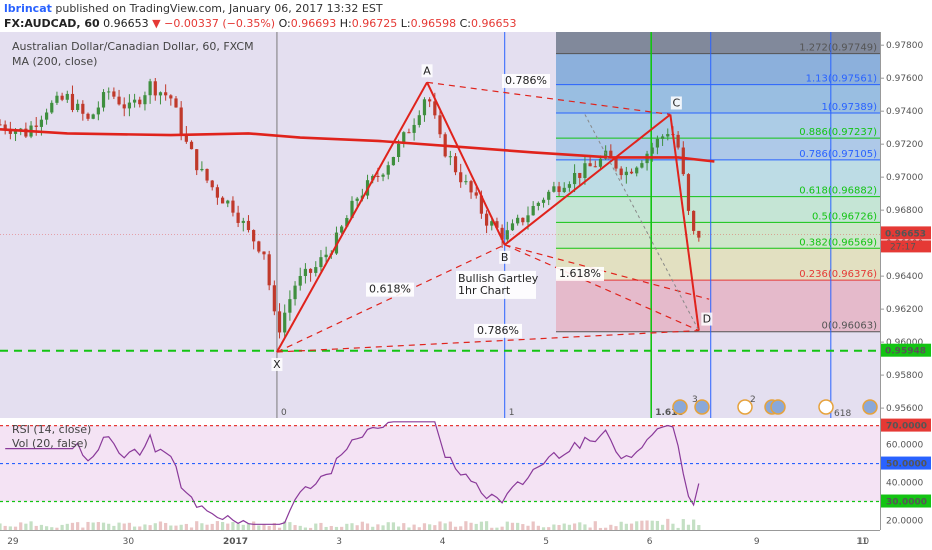  What do you see at coordinates (427, 71) in the screenshot?
I see `pattern-point-a: A` at bounding box center [427, 71].